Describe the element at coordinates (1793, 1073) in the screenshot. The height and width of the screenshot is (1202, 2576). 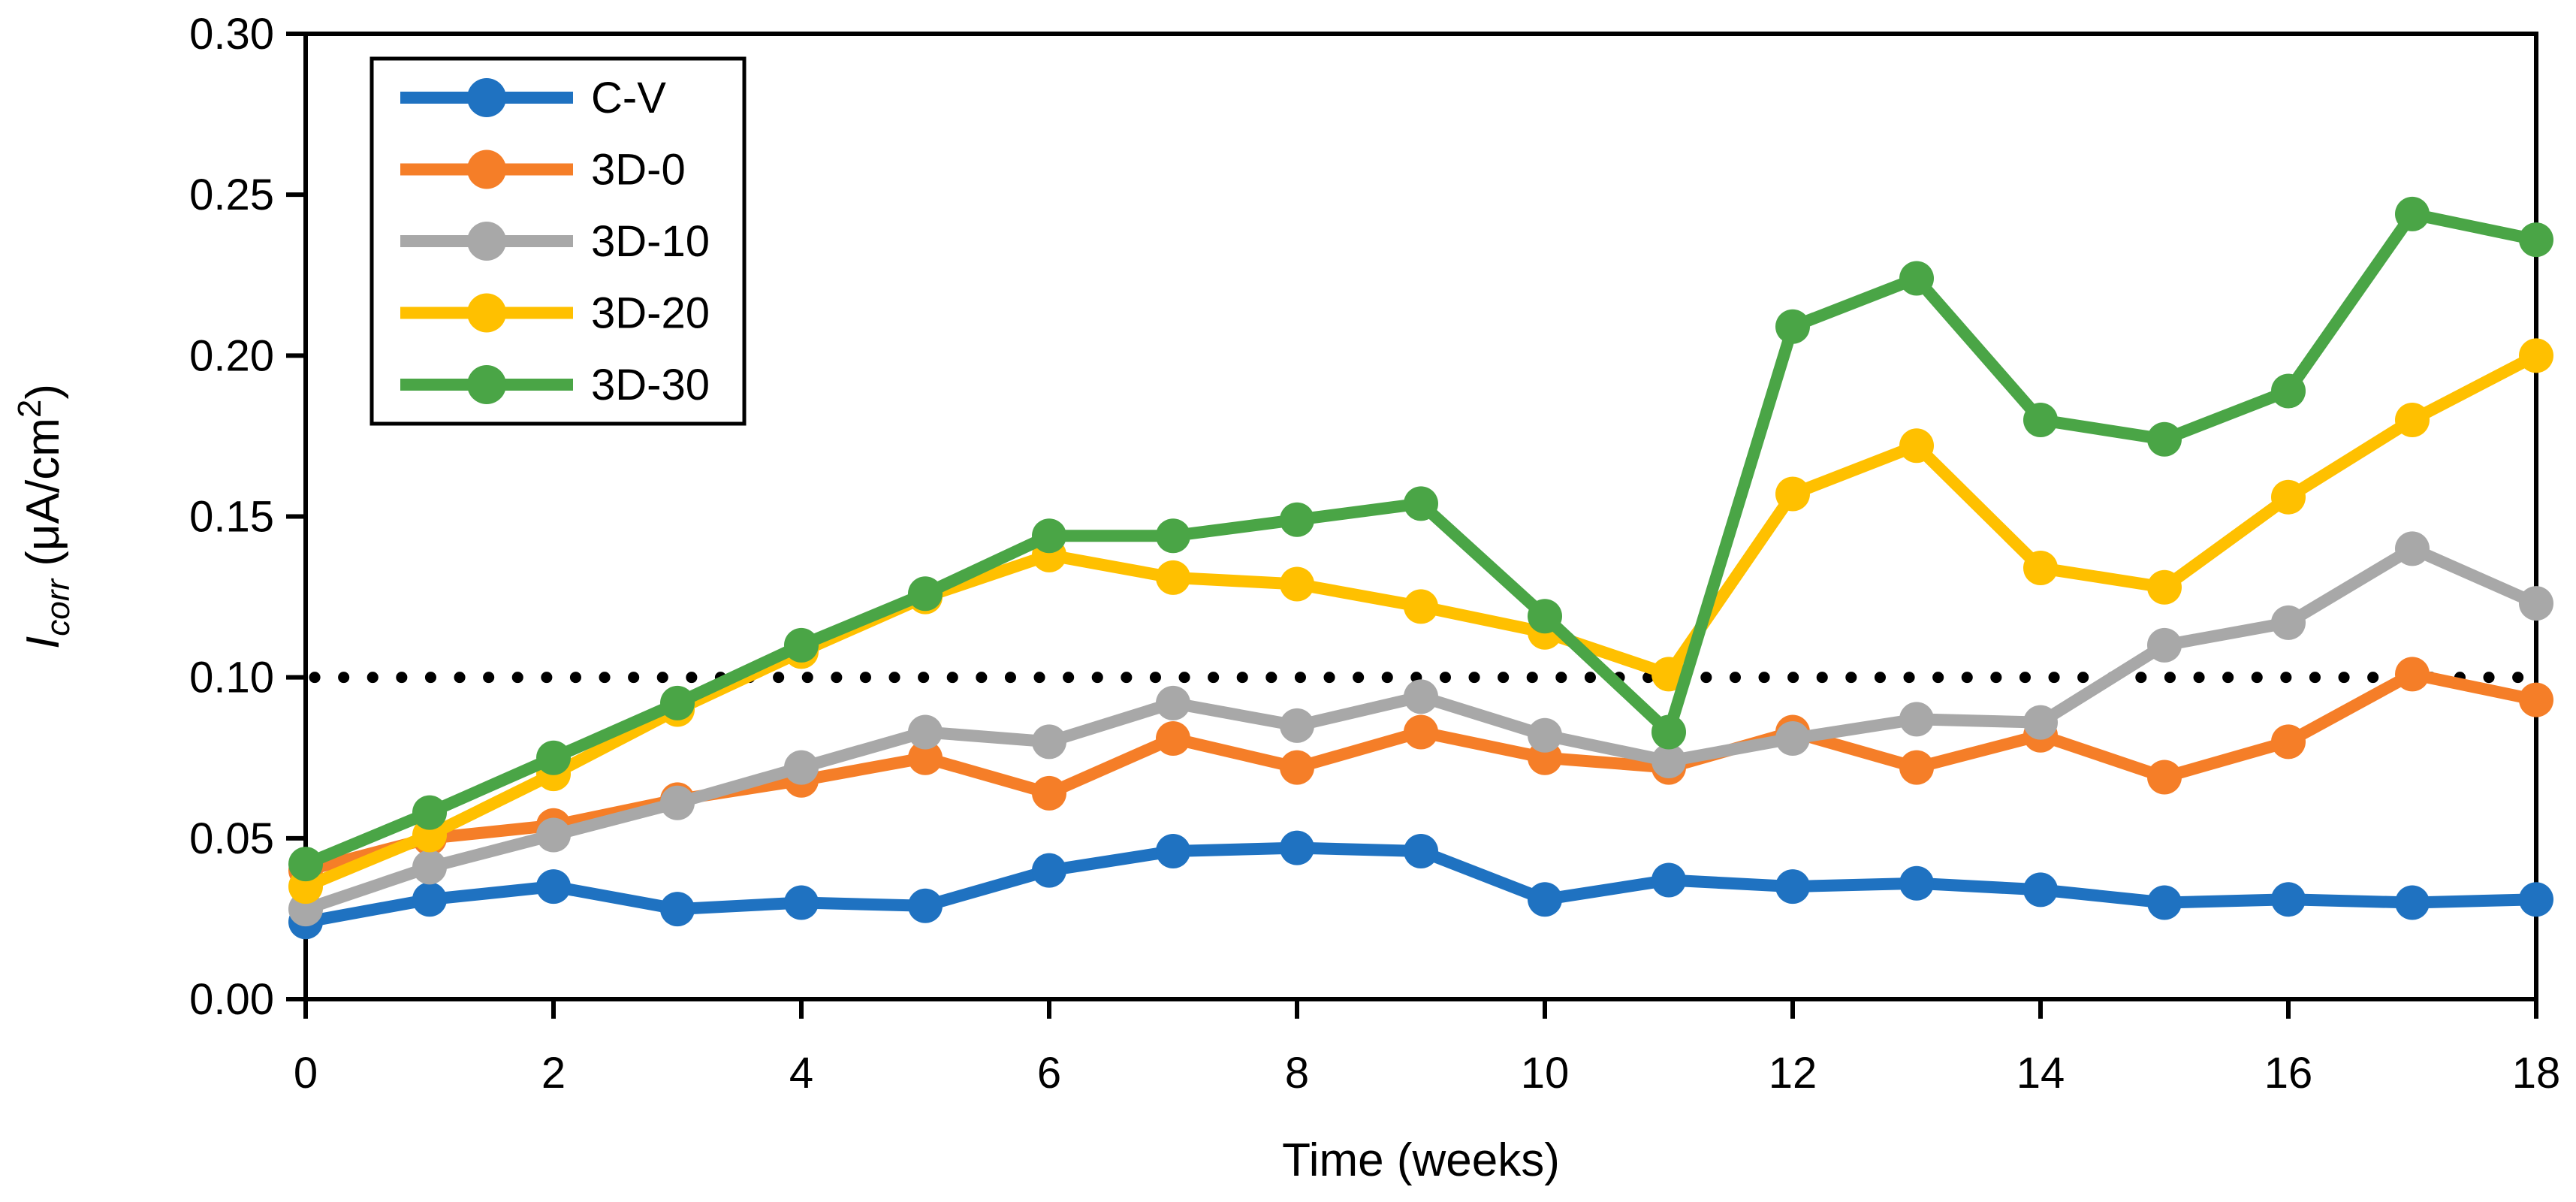
I see `x-axis-tick-label: 12` at that location.